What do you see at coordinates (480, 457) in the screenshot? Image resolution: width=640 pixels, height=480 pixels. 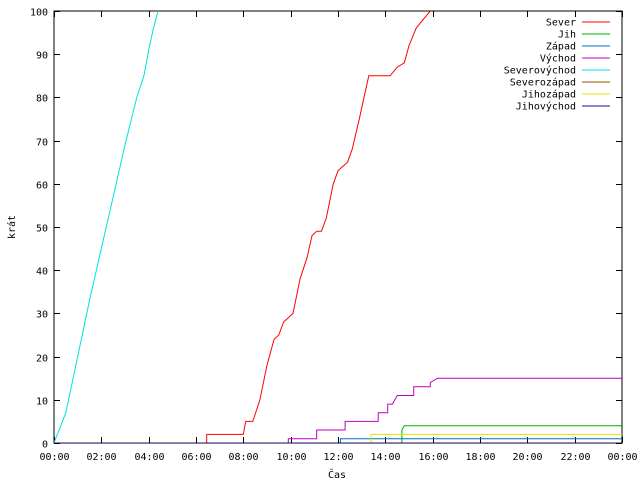 I see `x-tick-label: 18:00` at bounding box center [480, 457].